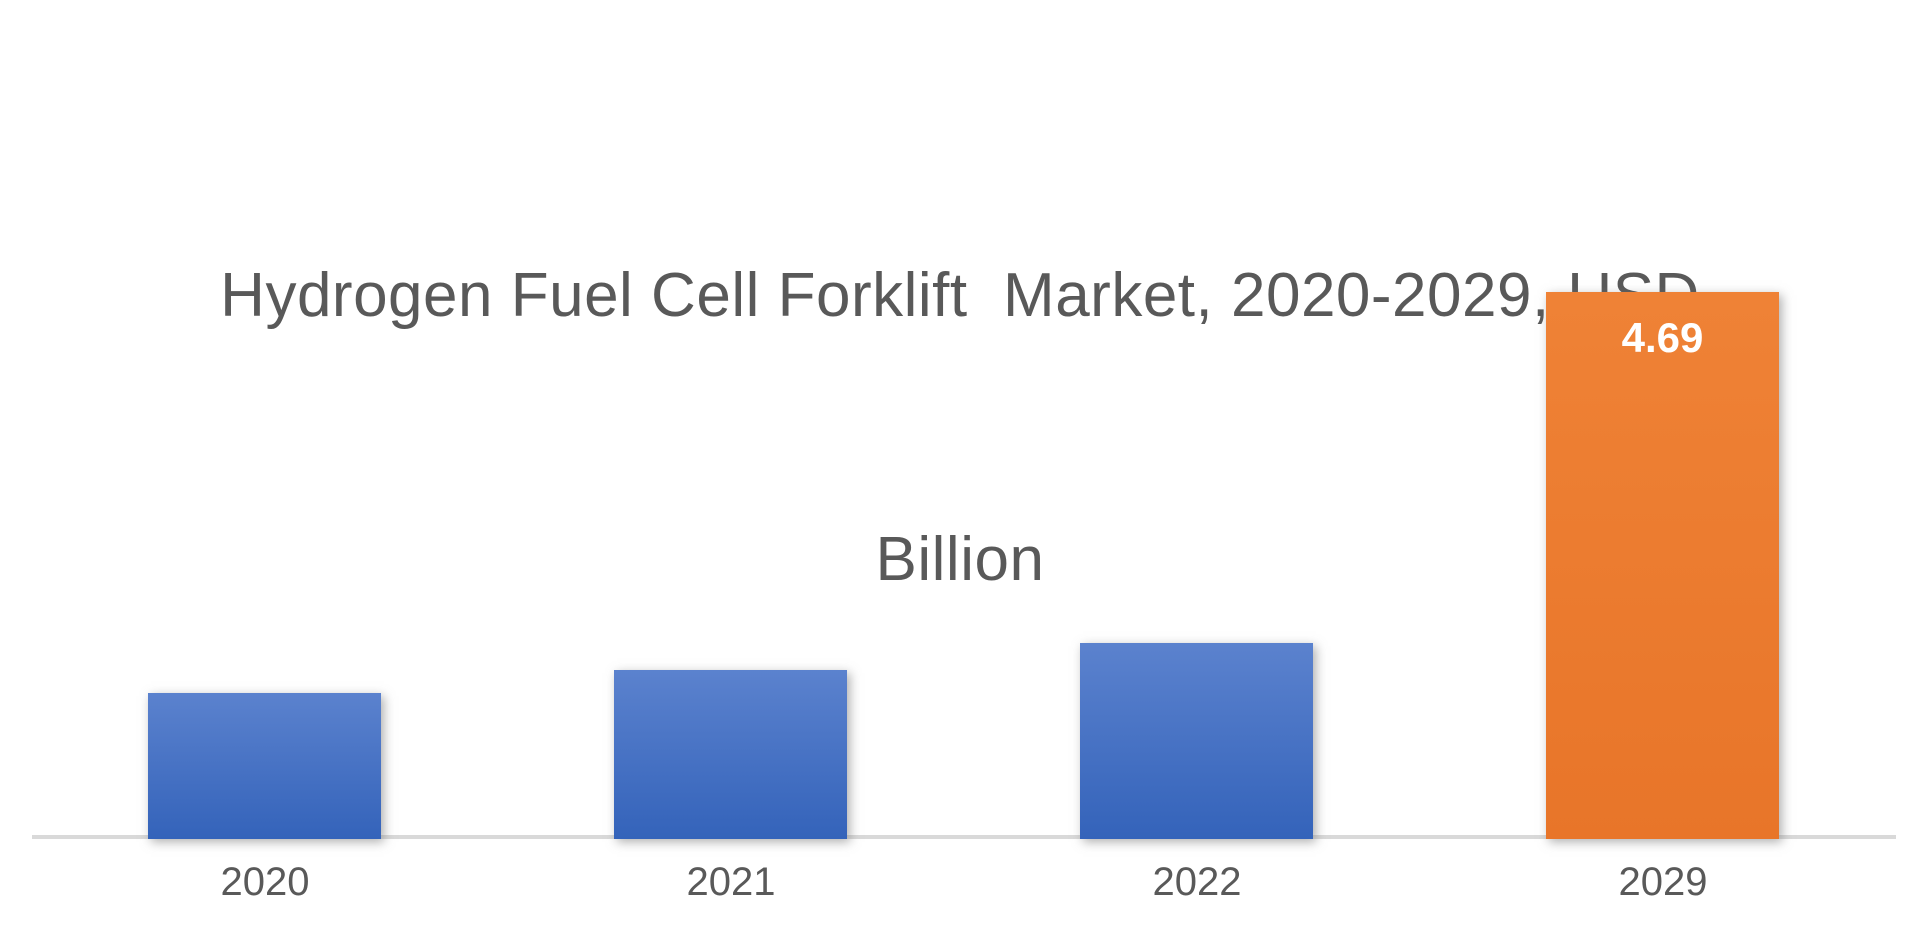 Image resolution: width=1920 pixels, height=943 pixels. What do you see at coordinates (960, 559) in the screenshot?
I see `chart-title-line2: Billion` at bounding box center [960, 559].